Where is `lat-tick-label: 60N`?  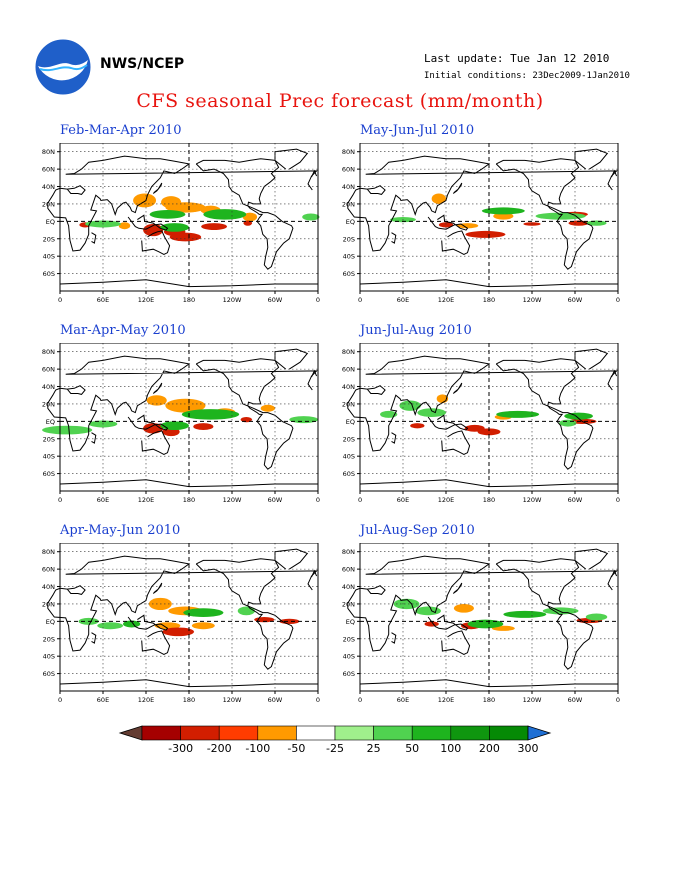 lat-tick-label: 60N is located at coordinates (348, 570).